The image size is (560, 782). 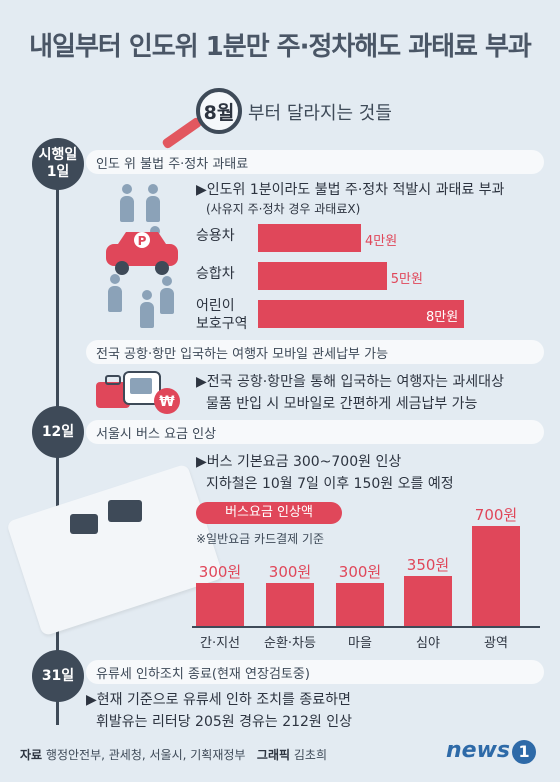 I want to click on bus-chart-category: 마을, so click(x=360, y=643).